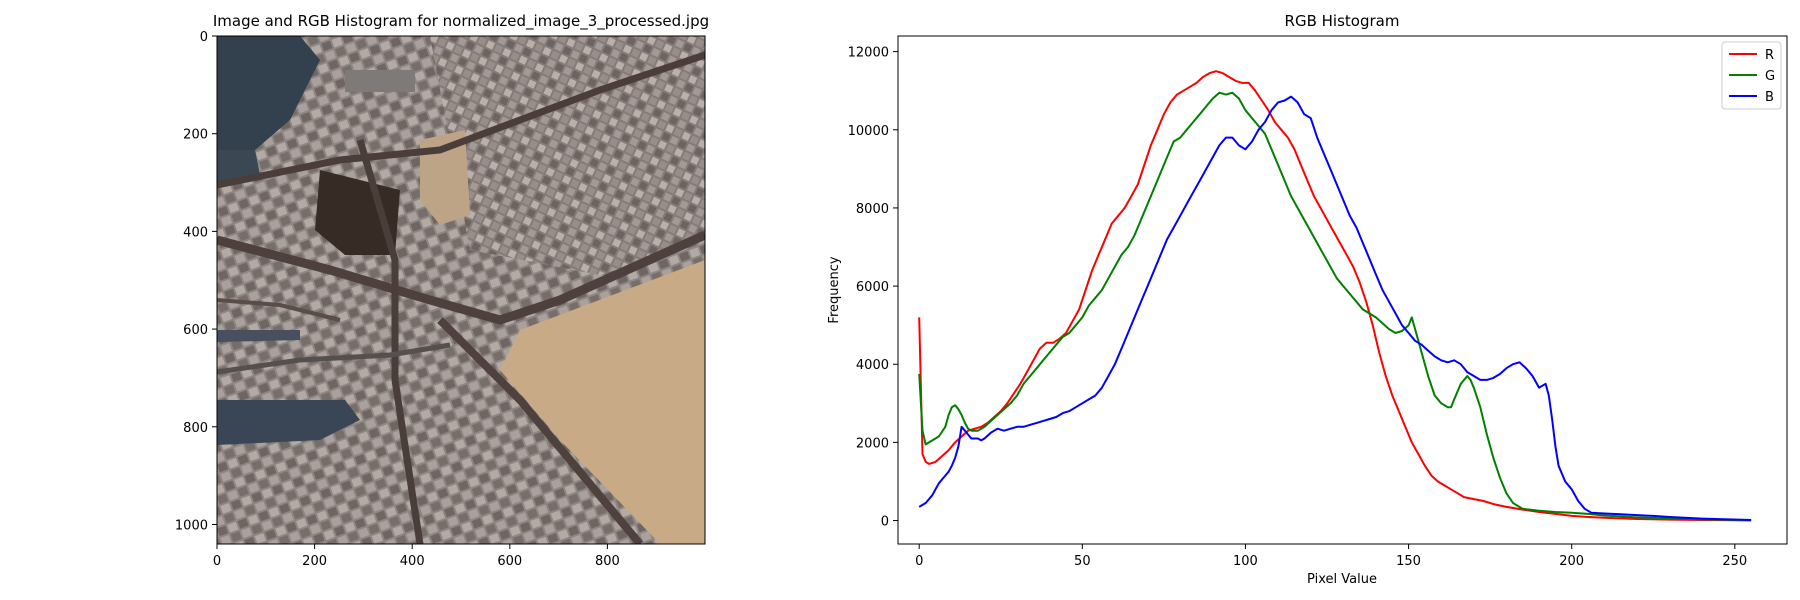 The height and width of the screenshot is (600, 1800). I want to click on image-y-tick-label: 1000, so click(191, 525).